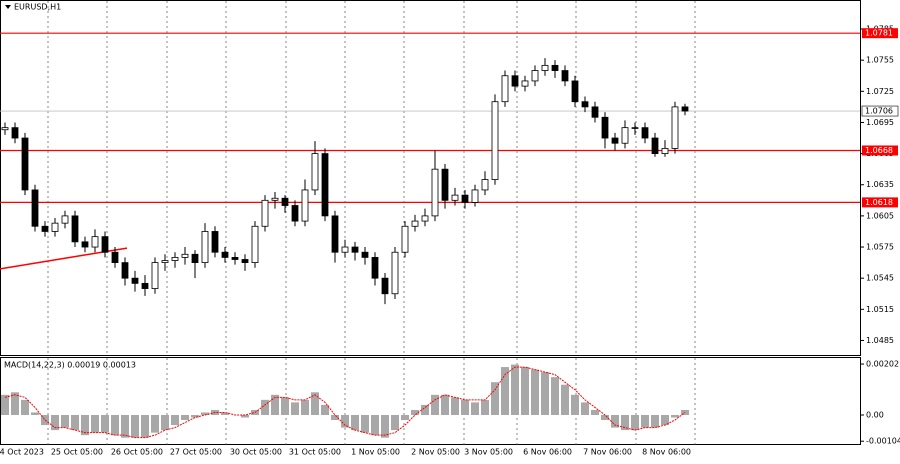  Describe the element at coordinates (70, 365) in the screenshot. I see `macd-label: MACD(14,22,3) 0.00019 0.00013` at that location.